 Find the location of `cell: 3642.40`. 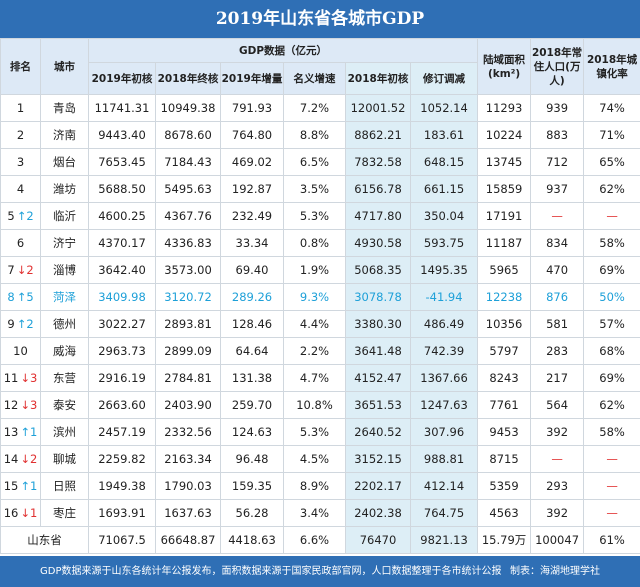

cell: 3642.40 is located at coordinates (122, 270).